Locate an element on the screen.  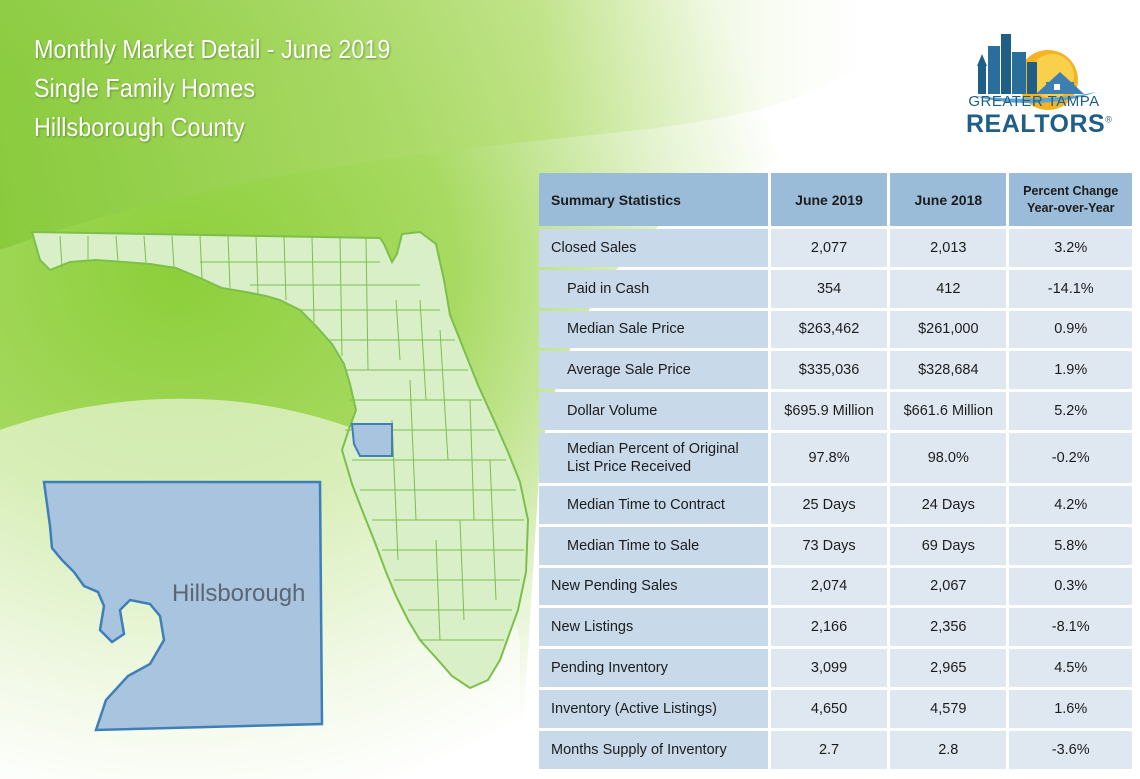
value-june-2018: 412 is located at coordinates (948, 288).